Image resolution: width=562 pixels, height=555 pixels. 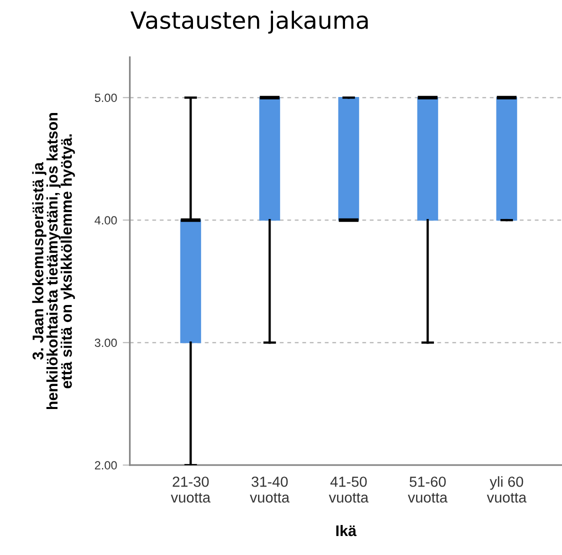 What do you see at coordinates (348, 489) in the screenshot?
I see `x-tick-label: 41-50 vuotta` at bounding box center [348, 489].